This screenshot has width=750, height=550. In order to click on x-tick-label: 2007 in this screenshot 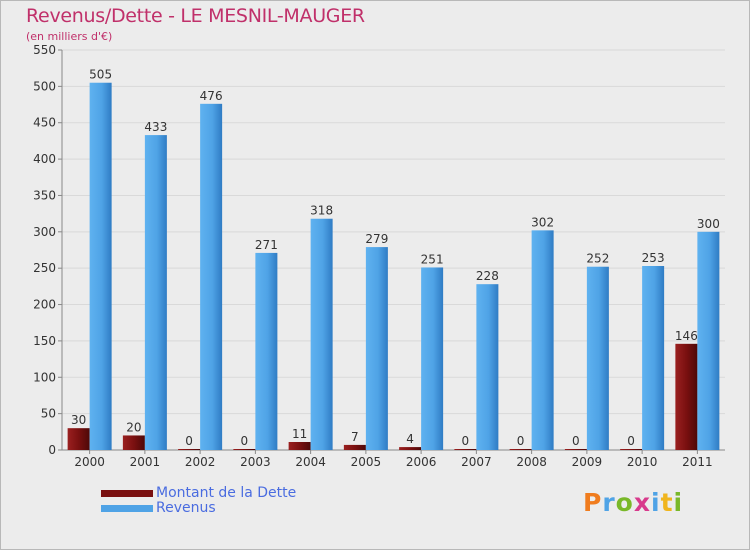, I will do `click(476, 462)`.